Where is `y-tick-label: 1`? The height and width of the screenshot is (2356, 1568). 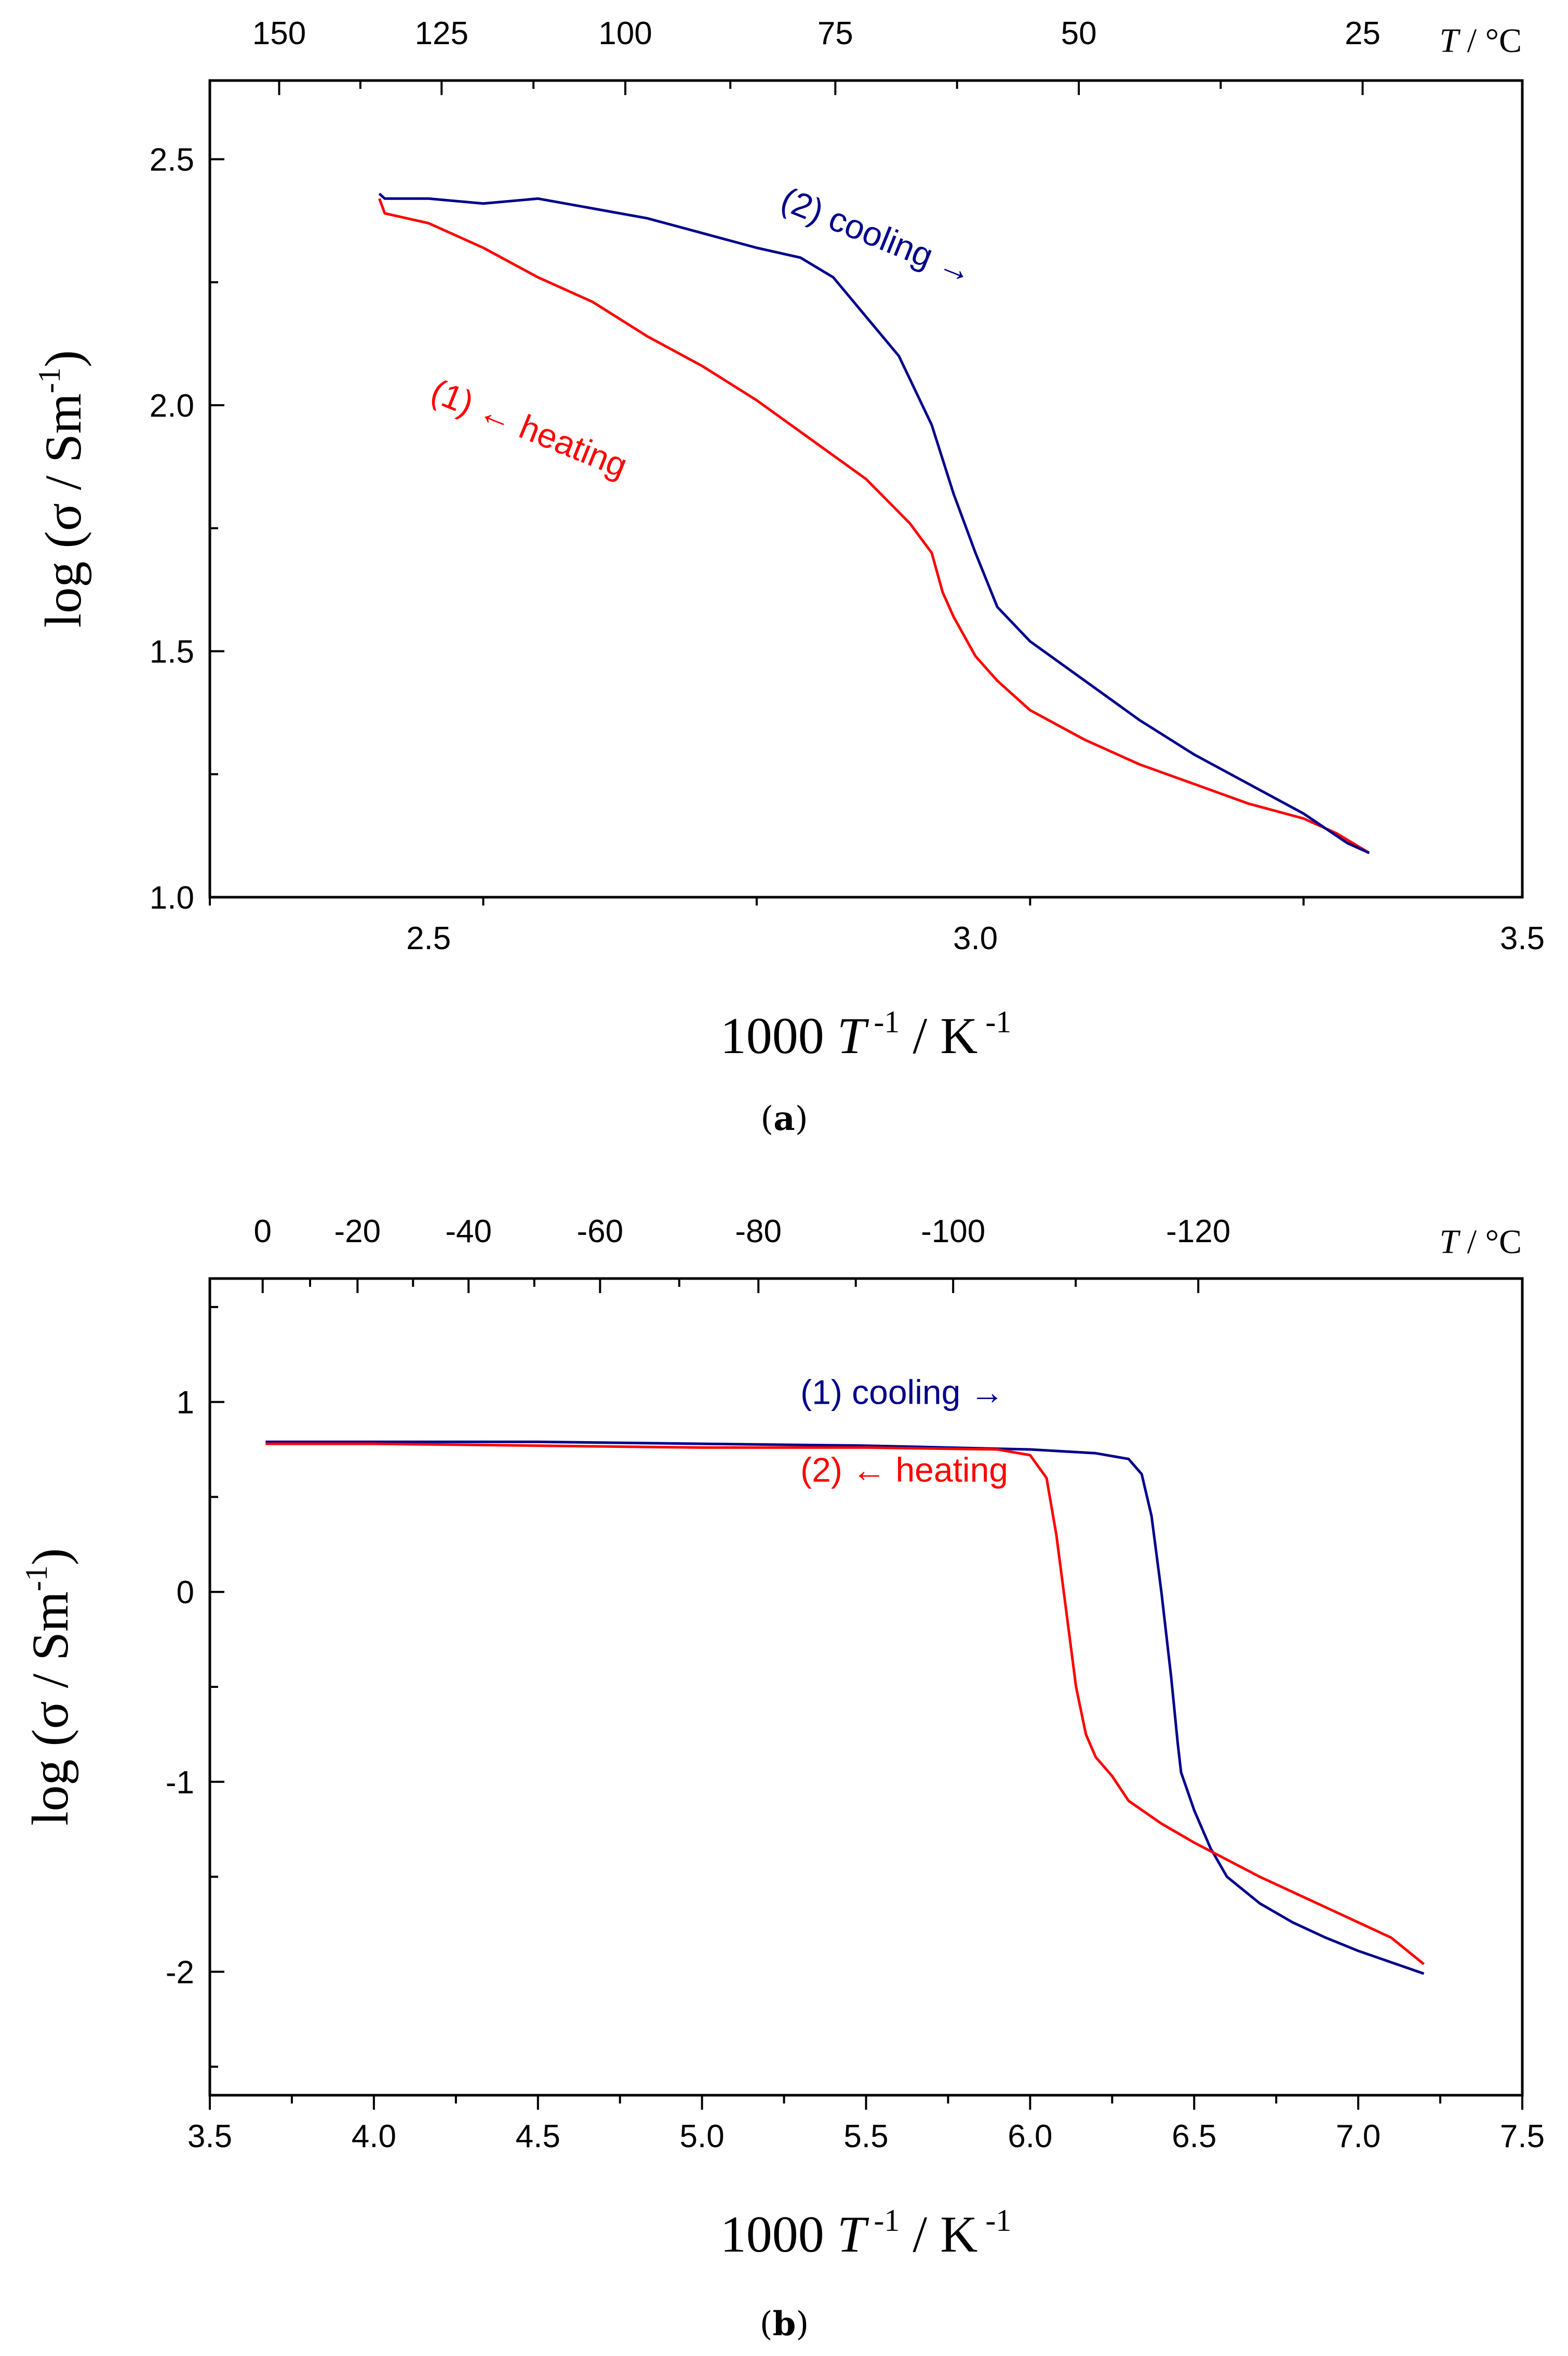
y-tick-label: 1 is located at coordinates (185, 1403).